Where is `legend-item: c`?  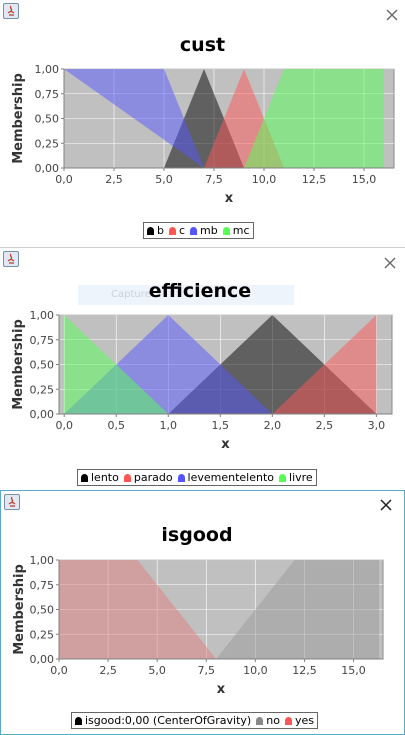 legend-item: c is located at coordinates (177, 230).